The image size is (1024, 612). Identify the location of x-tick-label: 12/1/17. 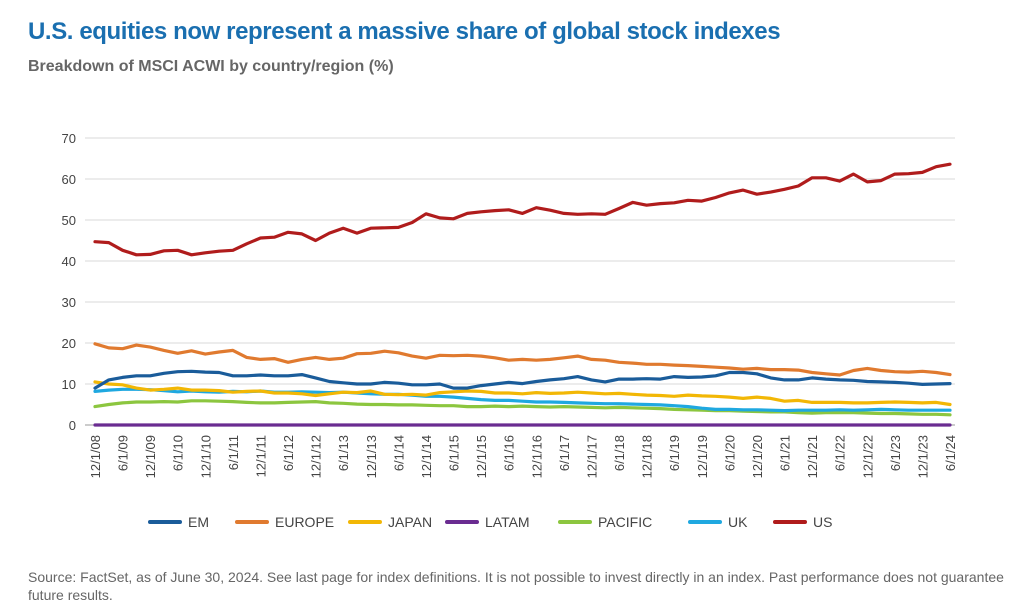
(591, 456).